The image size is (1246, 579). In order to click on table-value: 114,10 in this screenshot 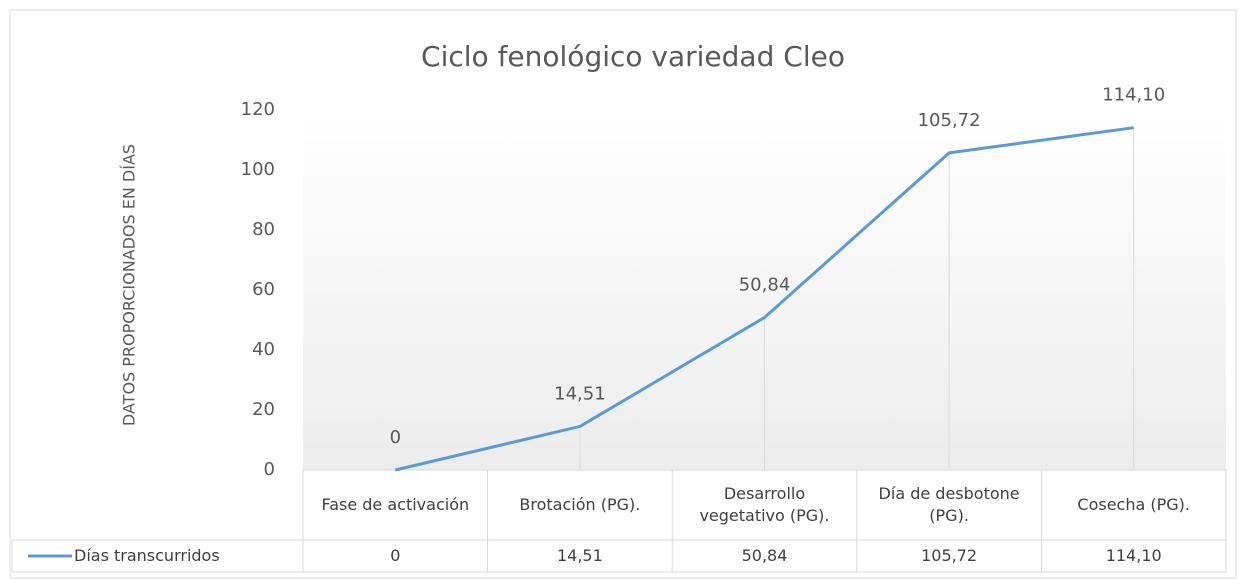, I will do `click(1133, 555)`.